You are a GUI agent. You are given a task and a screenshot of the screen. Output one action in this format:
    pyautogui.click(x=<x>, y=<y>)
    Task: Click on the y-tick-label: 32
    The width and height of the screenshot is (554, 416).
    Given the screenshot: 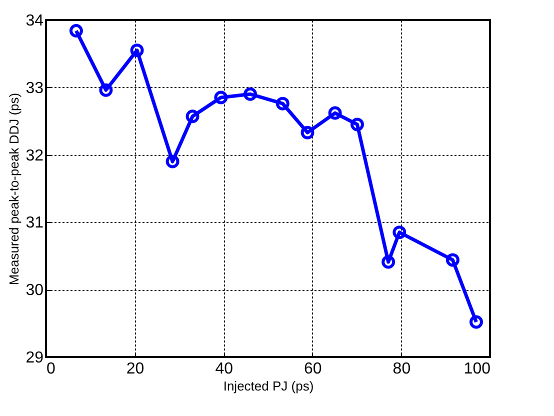 What is the action you would take?
    pyautogui.click(x=35, y=155)
    